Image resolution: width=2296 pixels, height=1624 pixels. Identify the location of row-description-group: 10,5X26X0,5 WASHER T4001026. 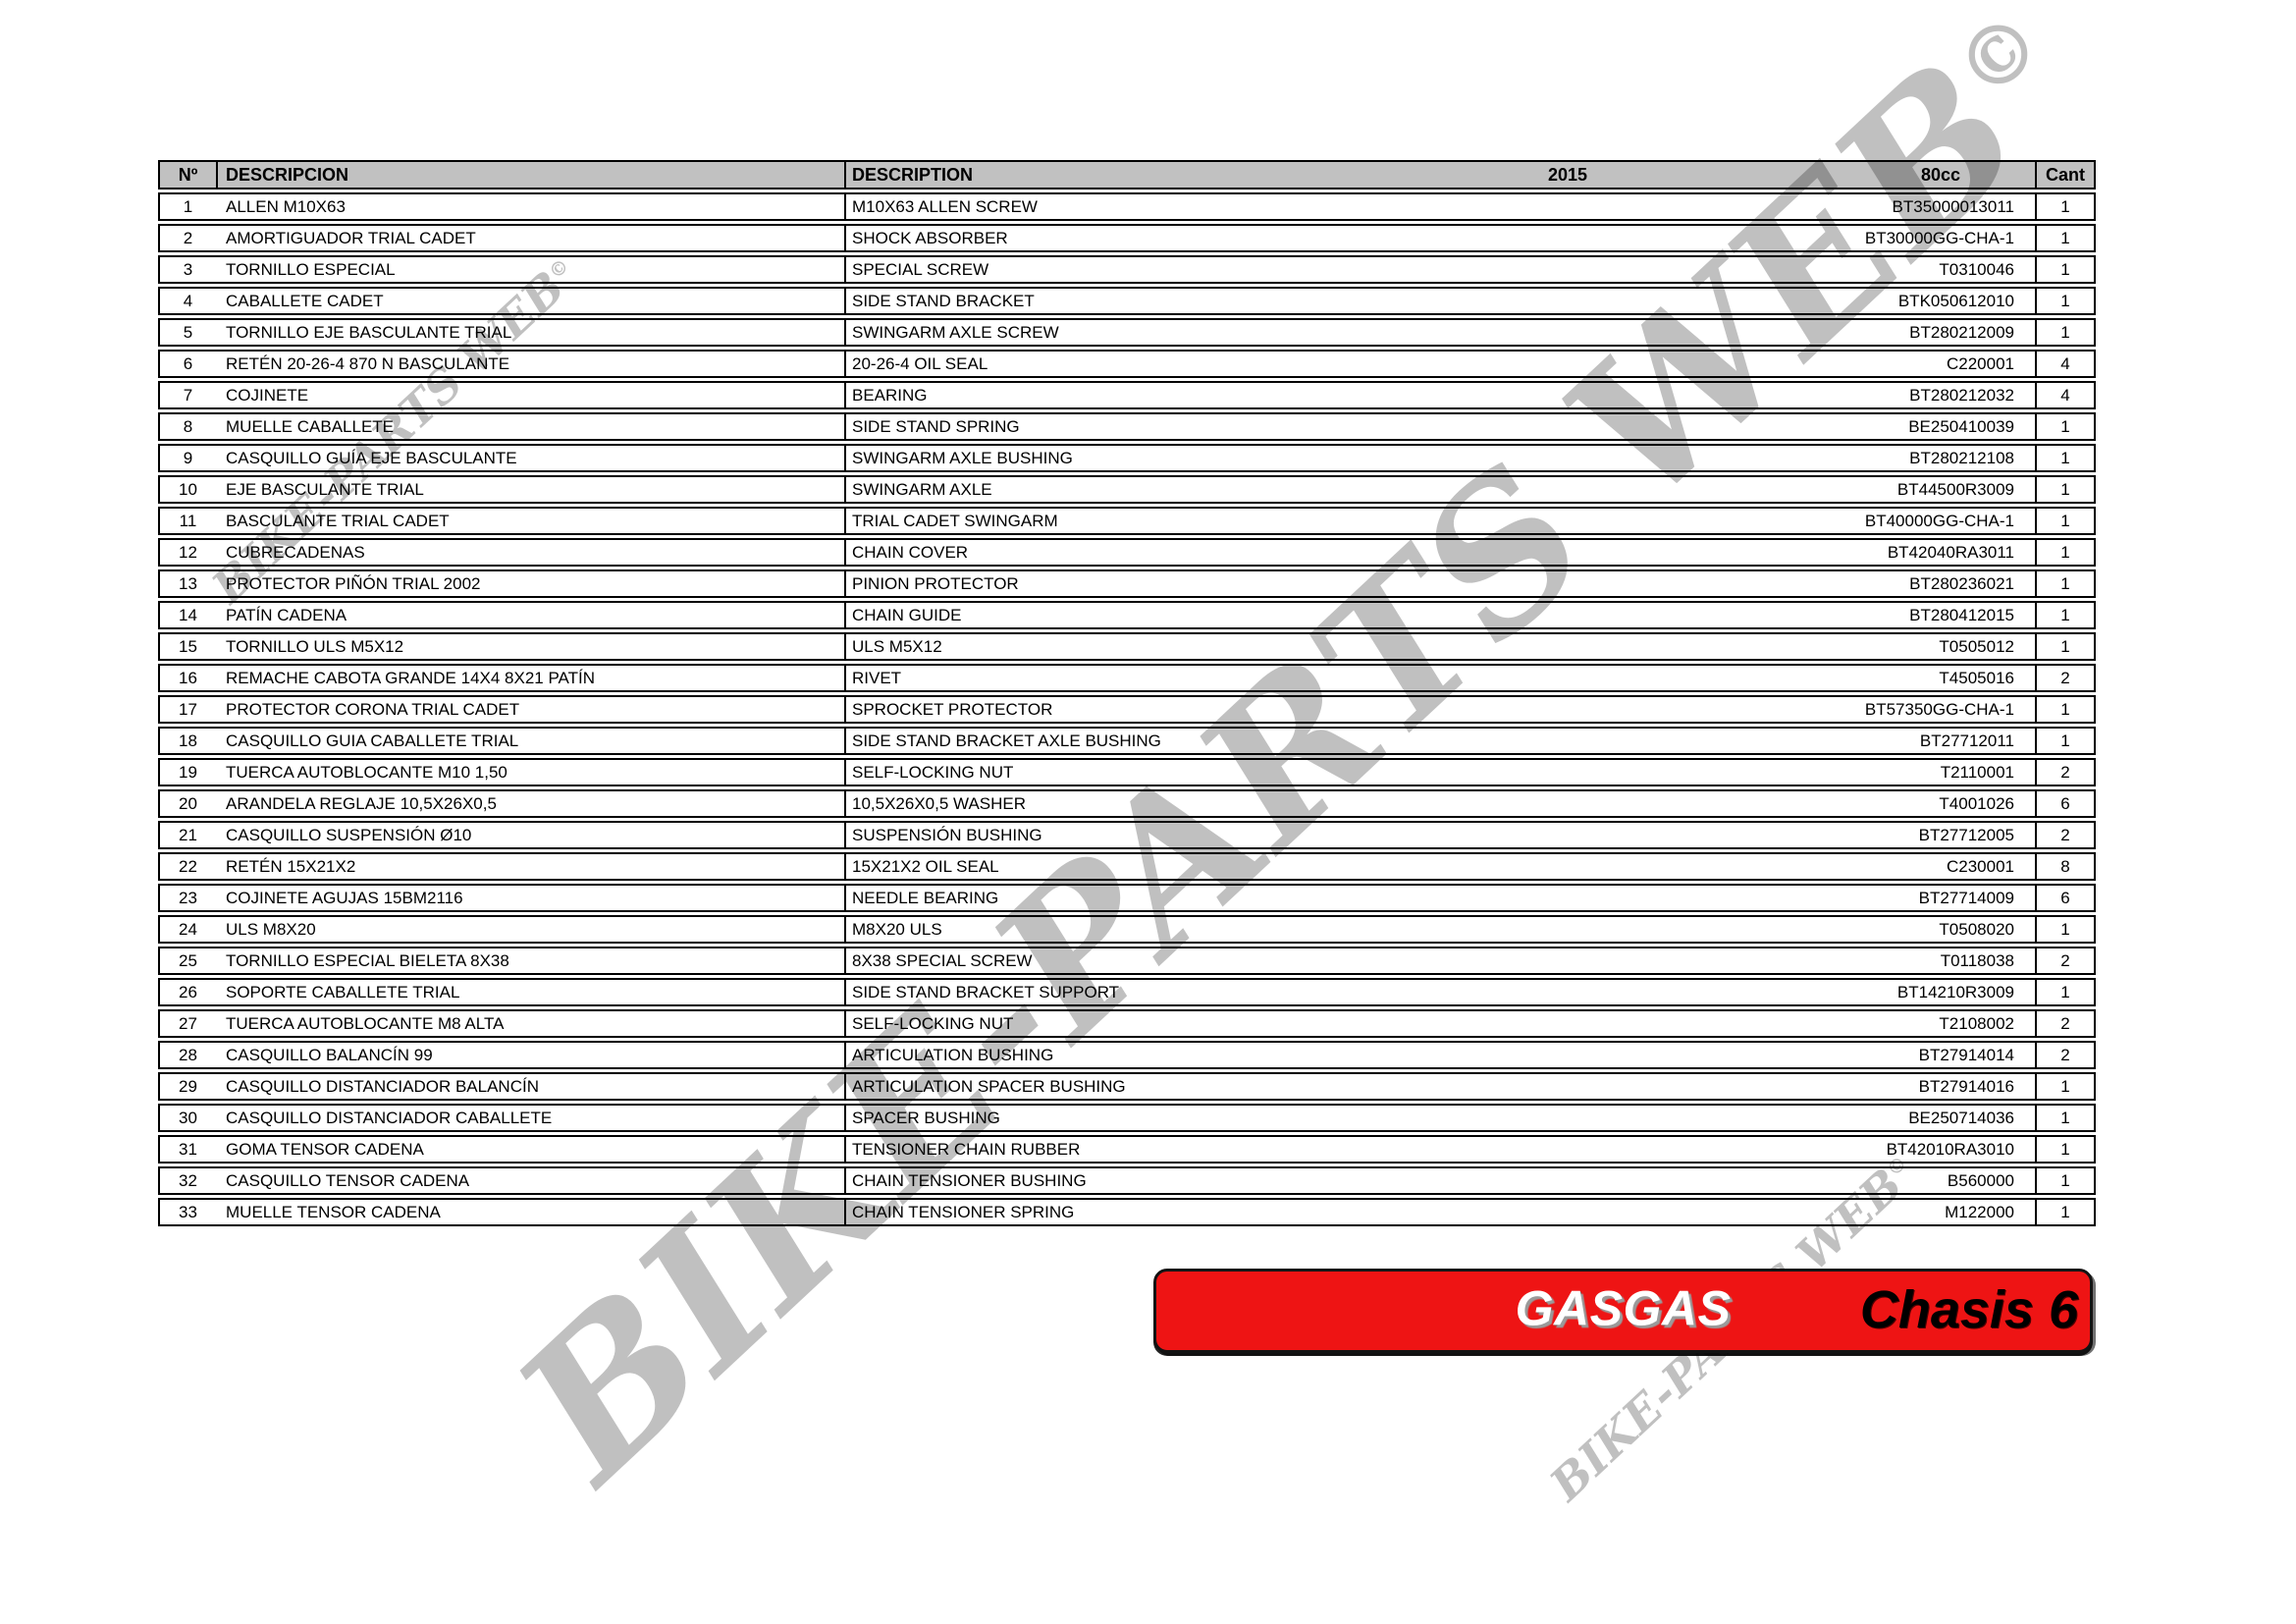
(1441, 803).